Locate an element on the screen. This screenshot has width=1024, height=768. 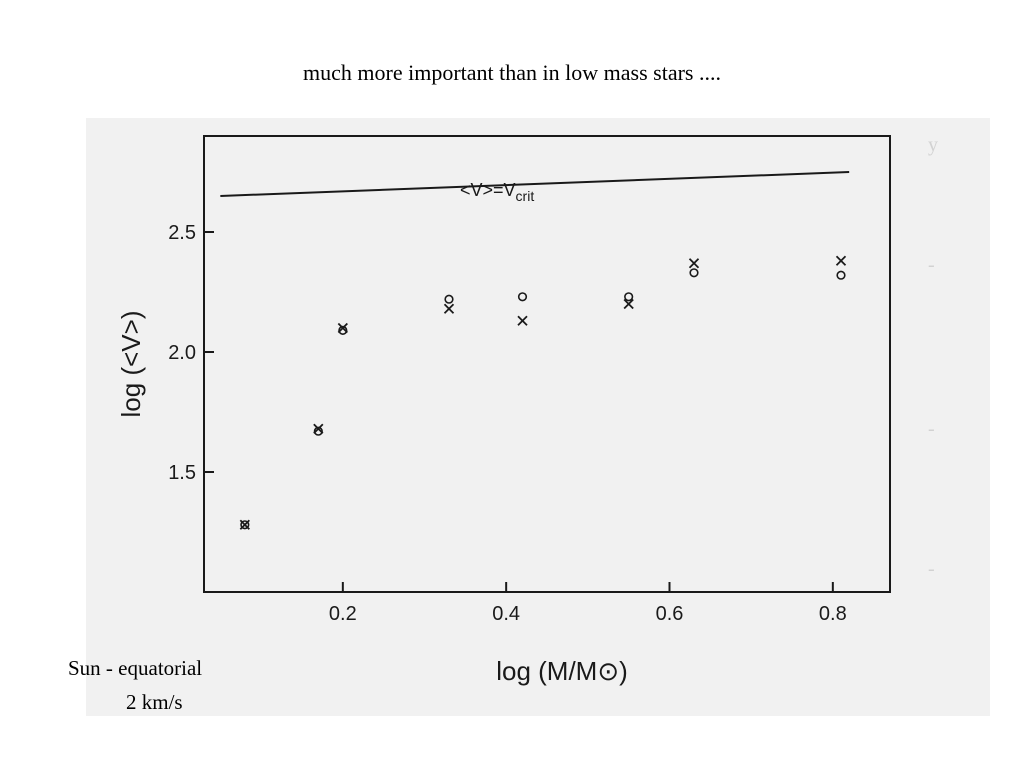
x-tick-label: 0.4 is located at coordinates (506, 614).